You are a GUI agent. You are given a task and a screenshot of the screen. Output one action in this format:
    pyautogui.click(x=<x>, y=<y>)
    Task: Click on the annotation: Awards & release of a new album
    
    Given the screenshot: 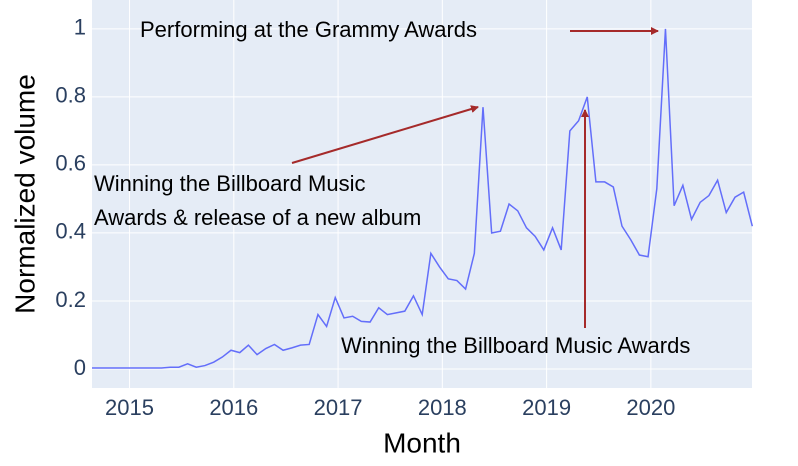 What is the action you would take?
    pyautogui.click(x=257, y=217)
    